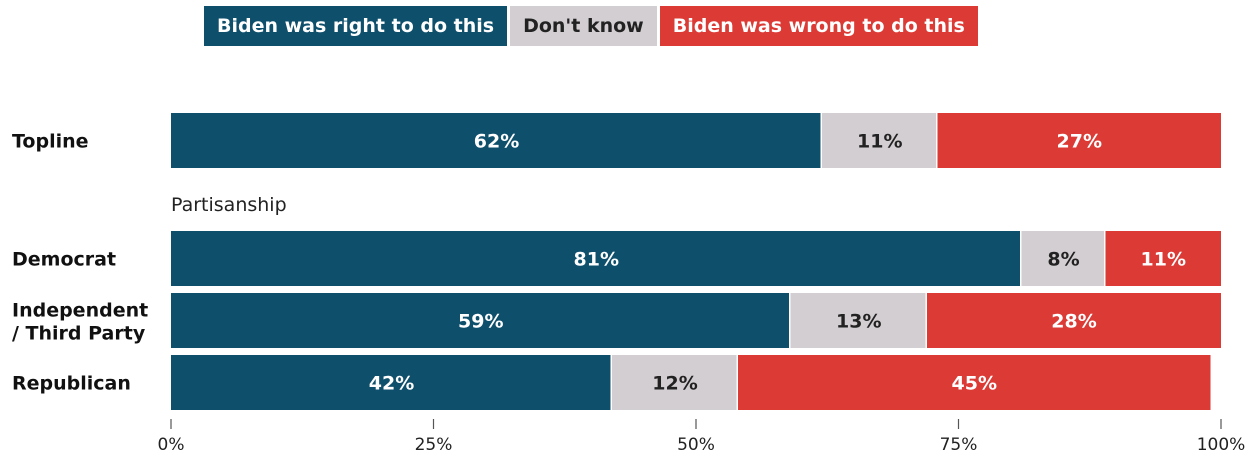 This screenshot has height=454, width=1259. I want to click on data-label: 42%, so click(391, 384).